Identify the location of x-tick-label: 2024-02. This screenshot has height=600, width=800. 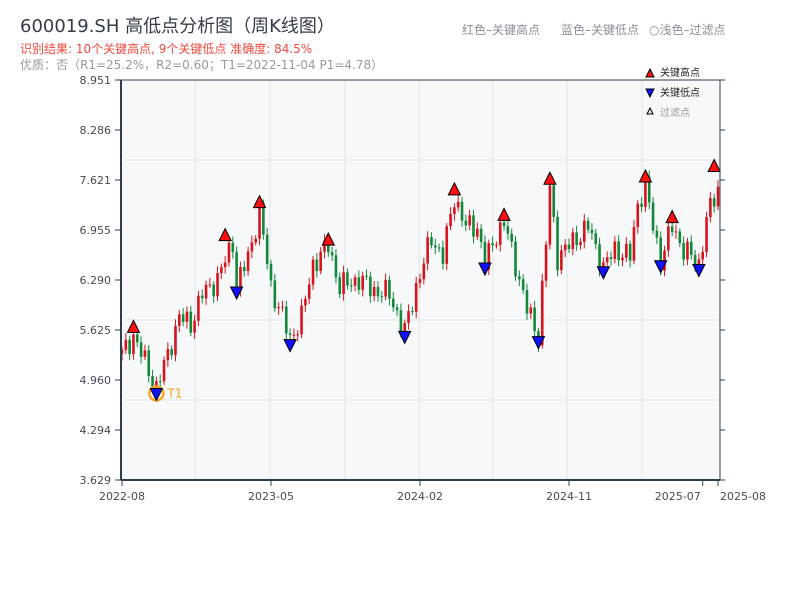
(420, 496).